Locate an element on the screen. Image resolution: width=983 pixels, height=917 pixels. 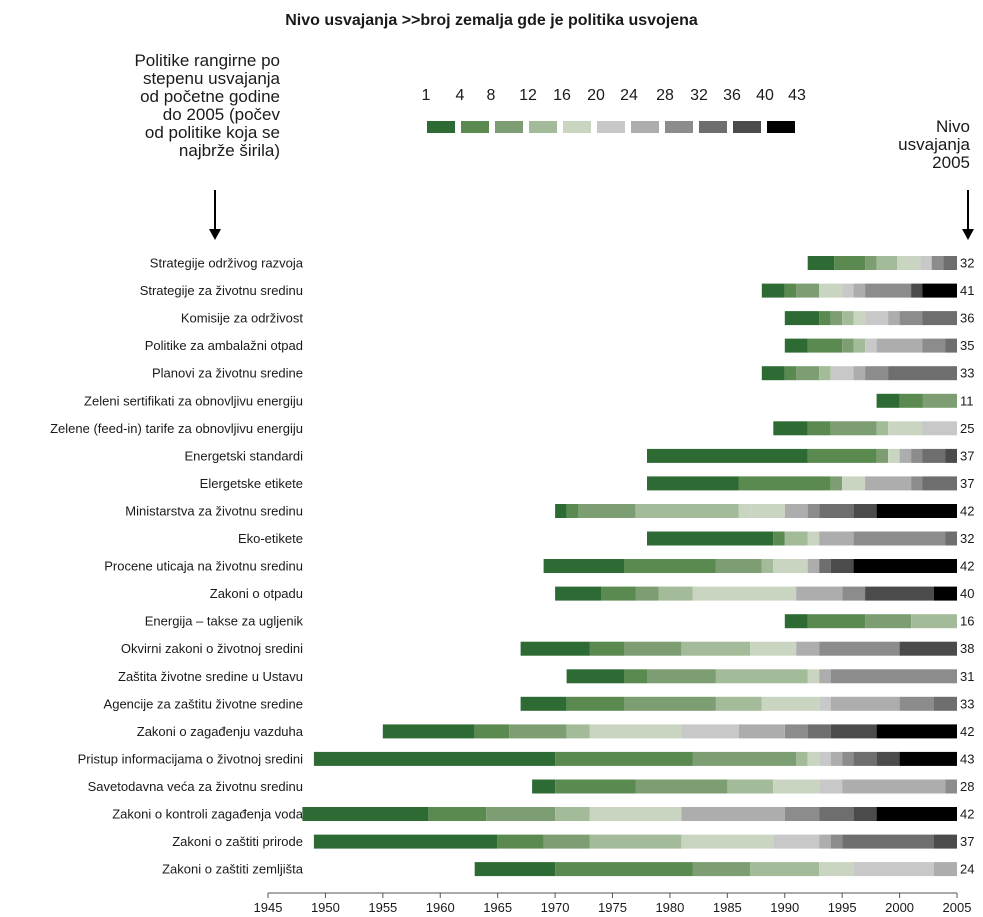
x-tick-label: 1995 is located at coordinates (842, 907).